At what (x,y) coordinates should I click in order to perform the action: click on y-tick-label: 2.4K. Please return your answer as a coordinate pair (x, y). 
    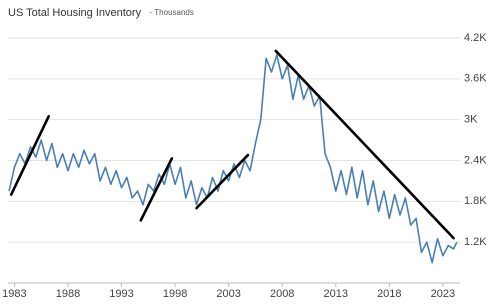
    Looking at the image, I should click on (475, 160).